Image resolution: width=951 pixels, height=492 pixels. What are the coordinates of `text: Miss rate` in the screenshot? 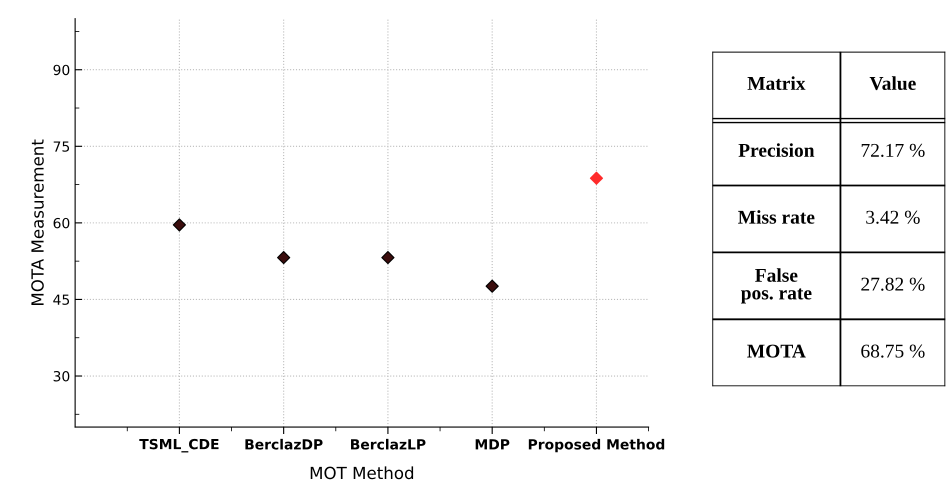 It's located at (776, 217).